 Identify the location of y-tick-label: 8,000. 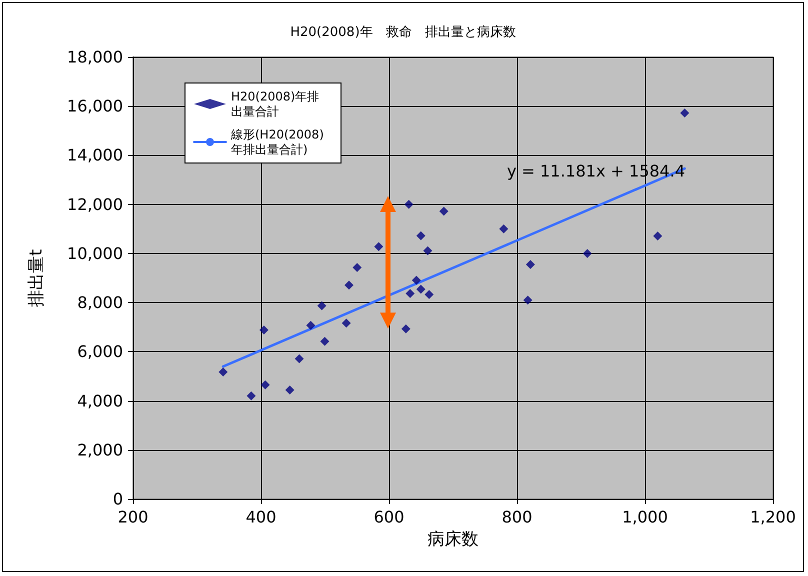
(100, 302).